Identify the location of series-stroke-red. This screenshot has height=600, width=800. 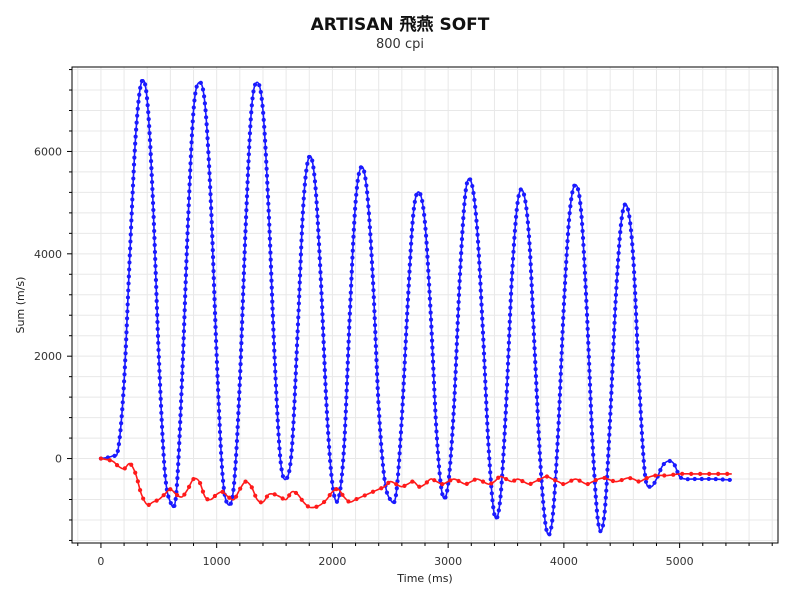
(416, 483).